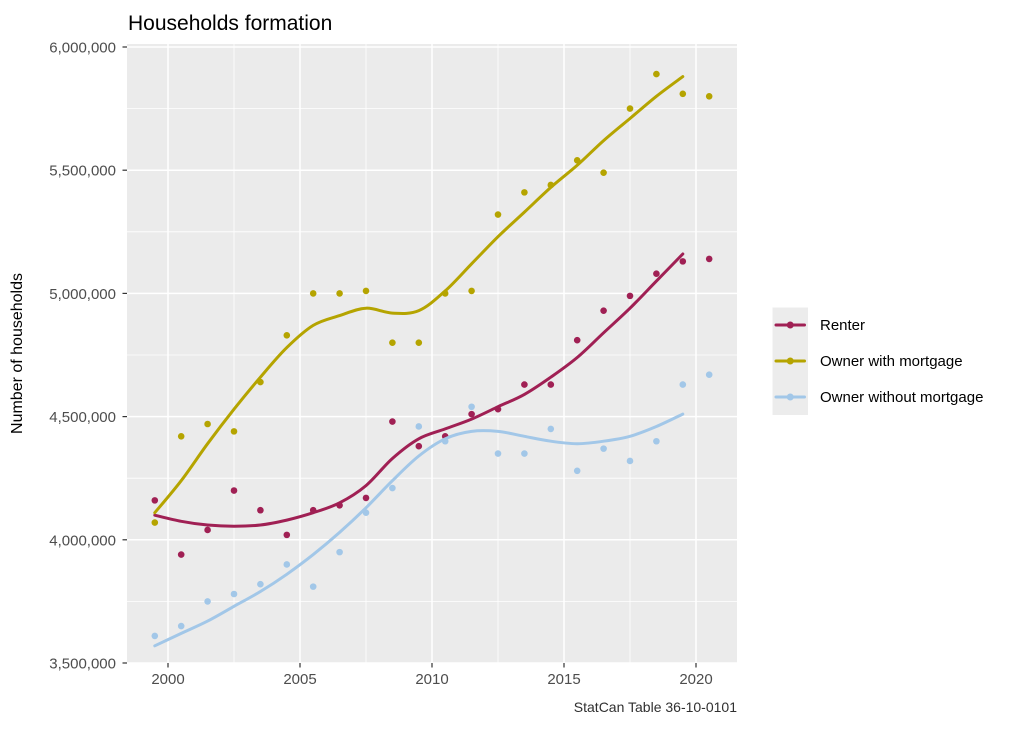  Describe the element at coordinates (891, 361) in the screenshot. I see `legend-label: Owner with mortgage` at that location.